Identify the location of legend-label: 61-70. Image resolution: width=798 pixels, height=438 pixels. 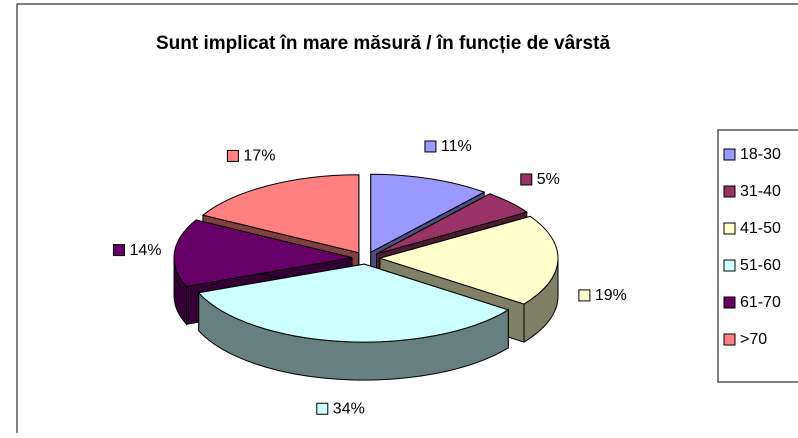
(760, 302).